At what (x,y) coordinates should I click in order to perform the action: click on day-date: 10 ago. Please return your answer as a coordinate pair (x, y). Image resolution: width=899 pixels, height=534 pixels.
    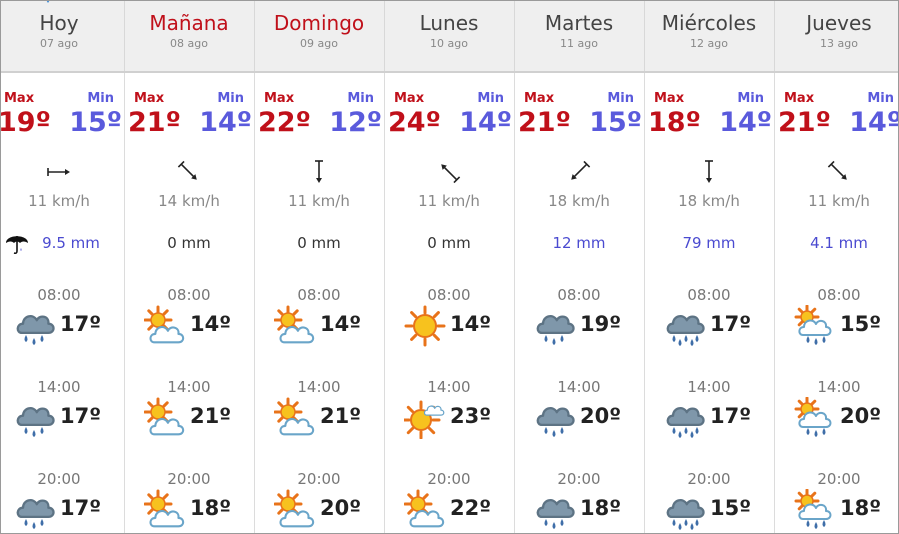
    Looking at the image, I should click on (449, 43).